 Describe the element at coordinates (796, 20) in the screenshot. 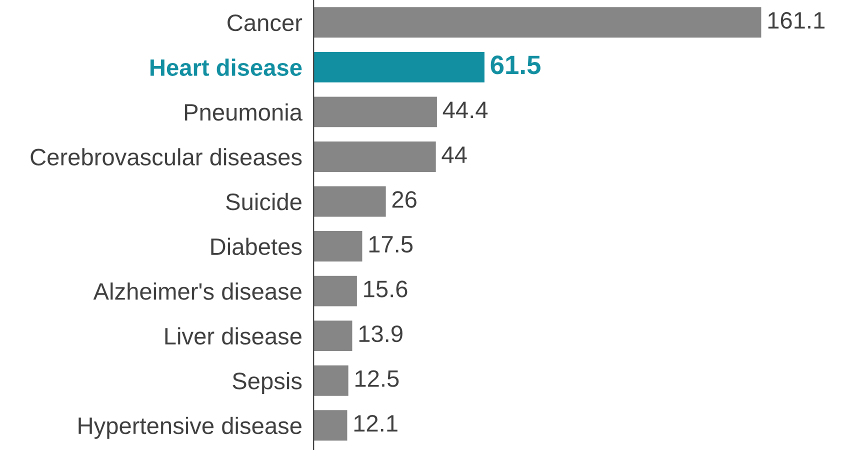

I see `data-label: 161.1` at that location.